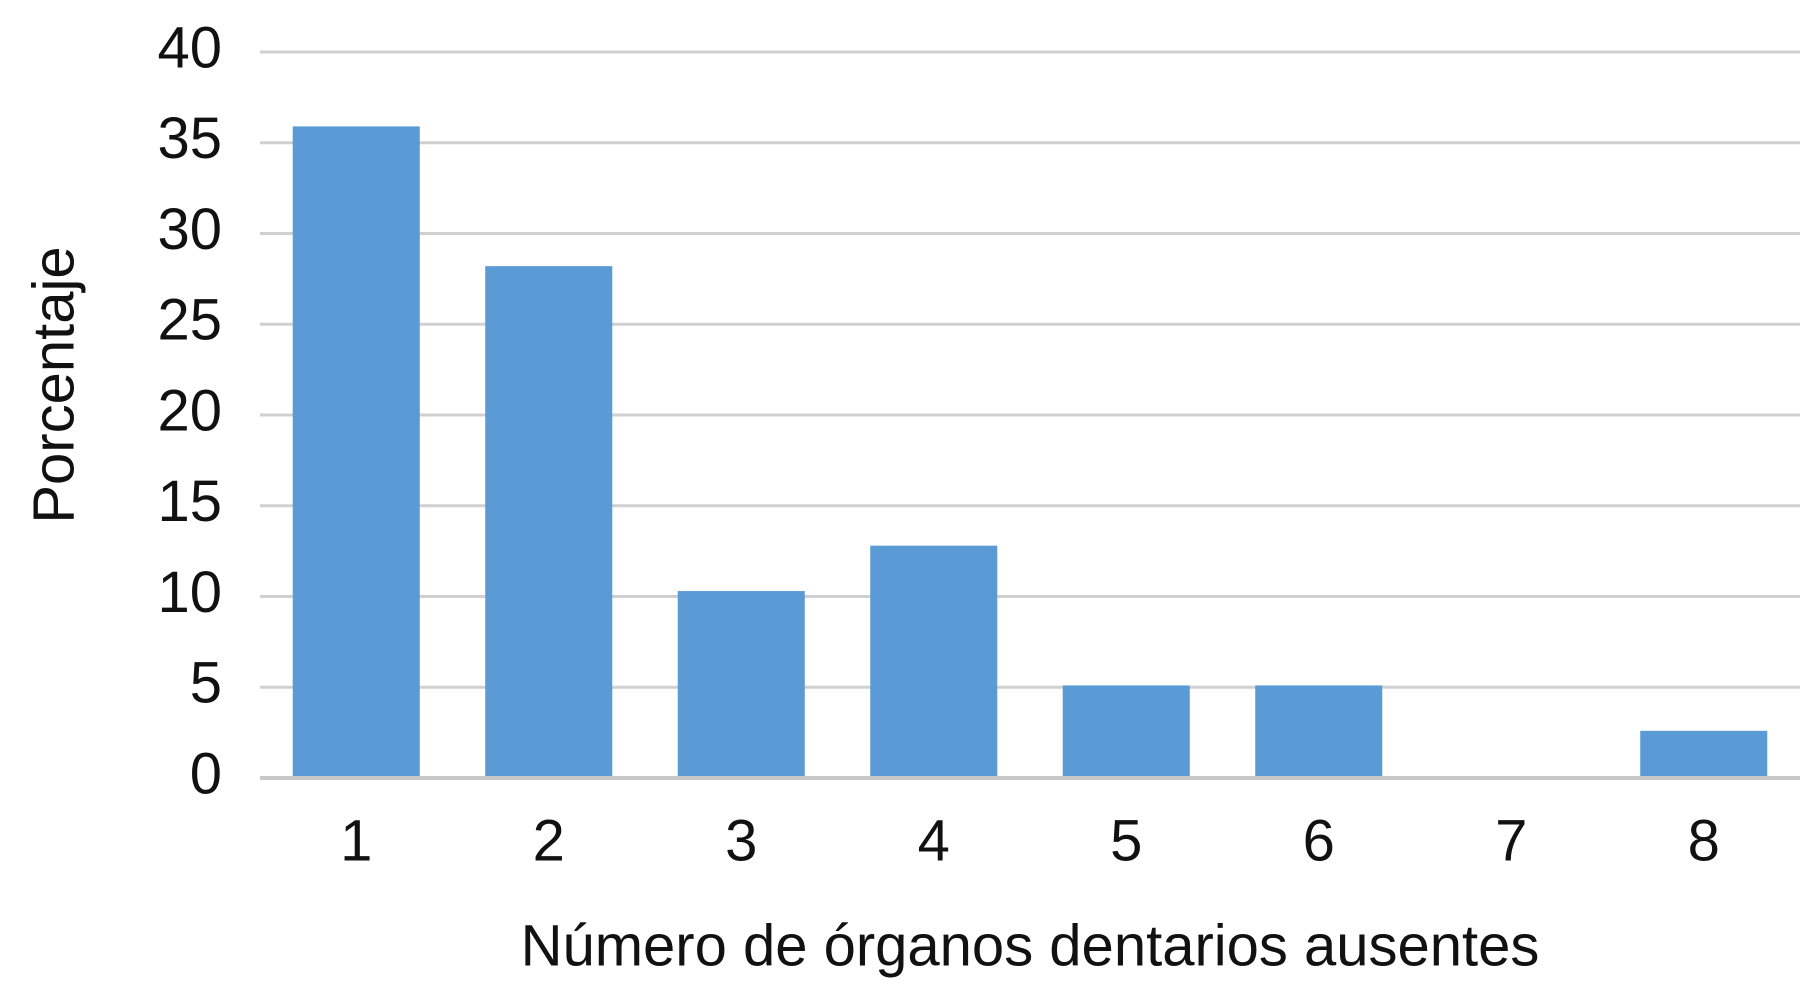  I want to click on x-axis-title: Número de órganos dentarios ausentes, so click(1030, 945).